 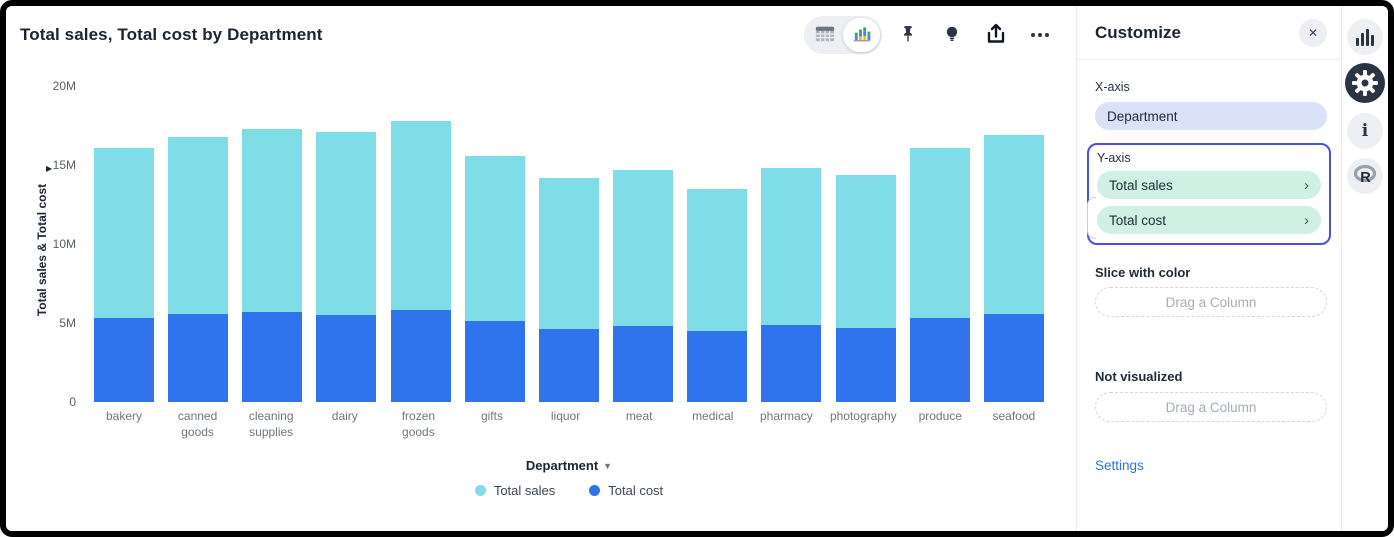 What do you see at coordinates (626, 490) in the screenshot?
I see `legend-item: Total cost` at bounding box center [626, 490].